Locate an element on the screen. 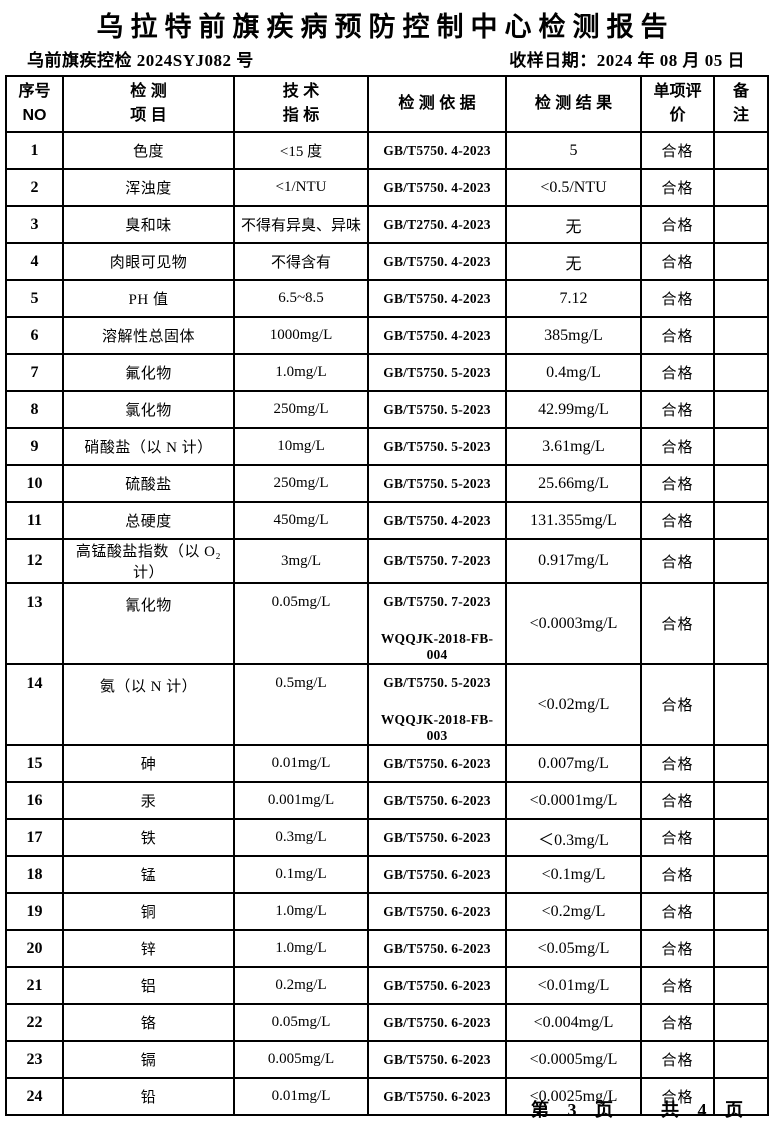 Image resolution: width=771 pixels, height=1131 pixels. col-evaluation: 单项评 价 is located at coordinates (677, 104).